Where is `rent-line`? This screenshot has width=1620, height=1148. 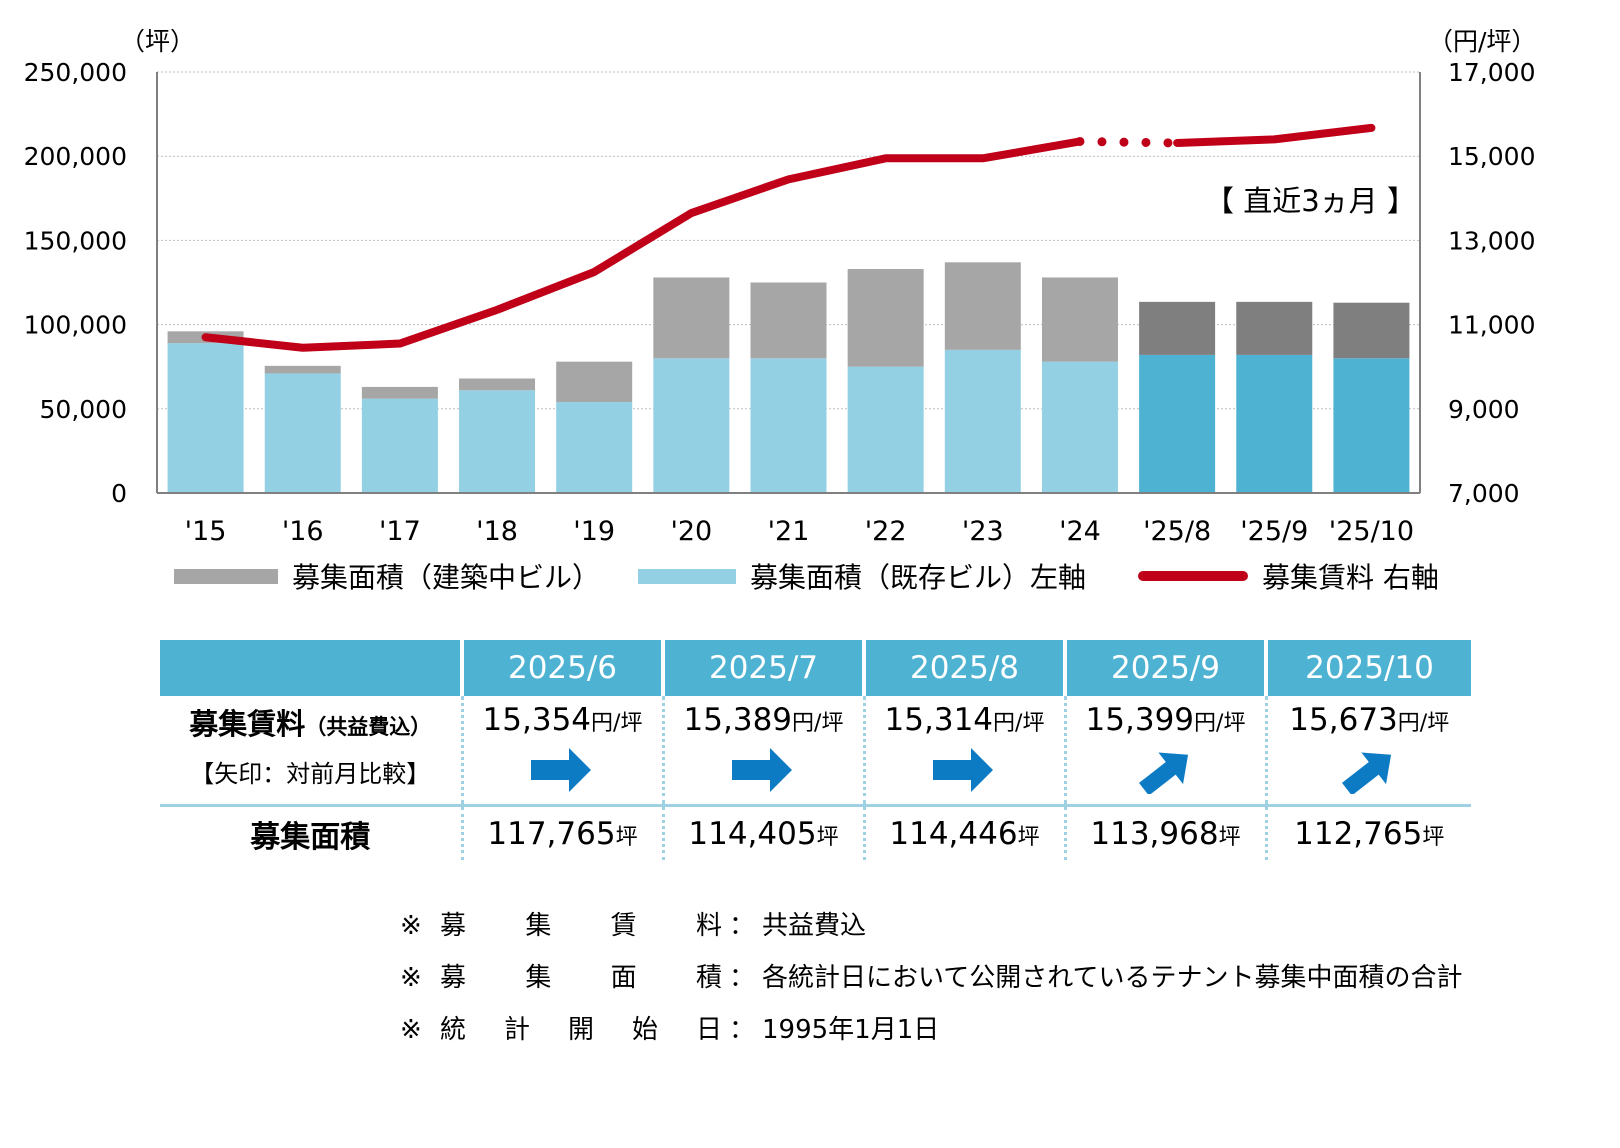 rent-line is located at coordinates (642, 244).